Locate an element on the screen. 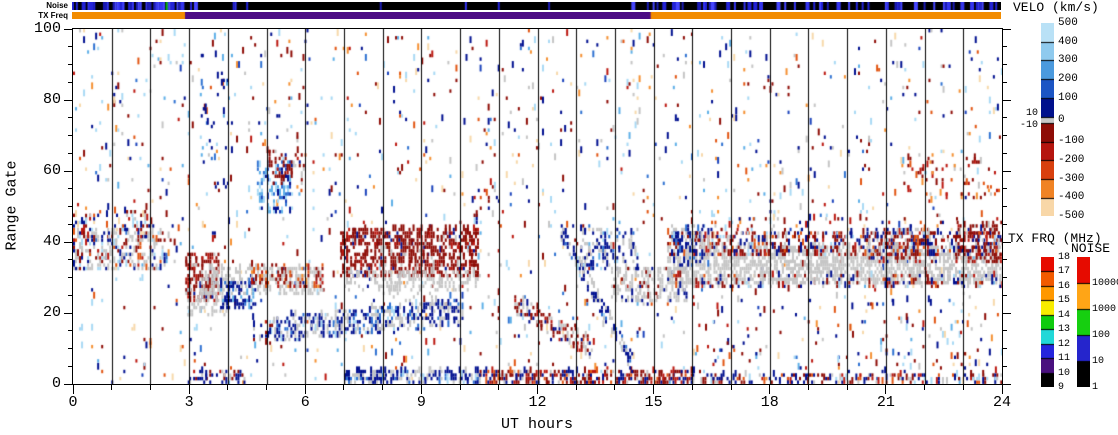 This screenshot has height=435, width=1118. txfrq-colorbar-label: 18 is located at coordinates (1064, 257).